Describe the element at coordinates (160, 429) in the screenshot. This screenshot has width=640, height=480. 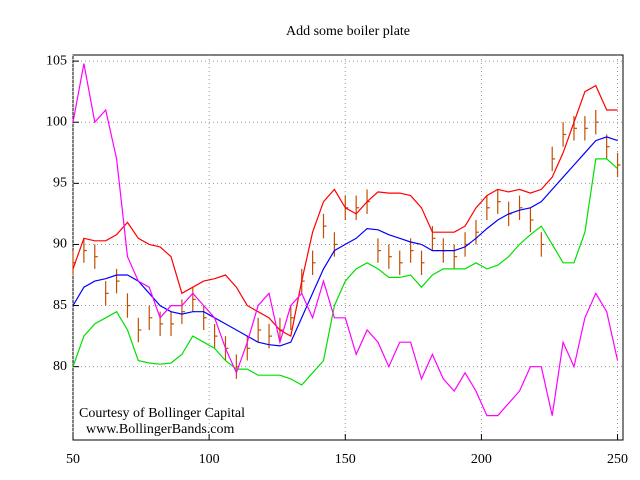
I see `annotation: www.BollingerBands.com` at that location.